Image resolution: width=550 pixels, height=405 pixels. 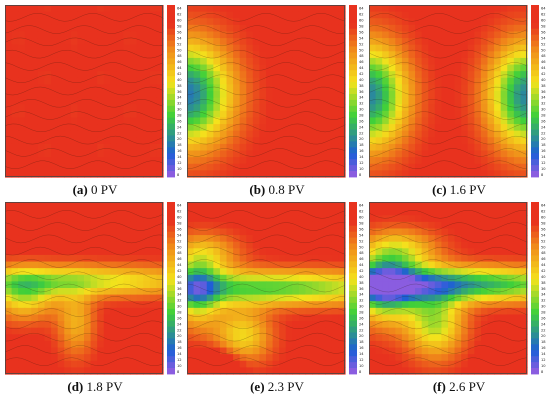 I want to click on heat-cells, so click(x=266, y=91).